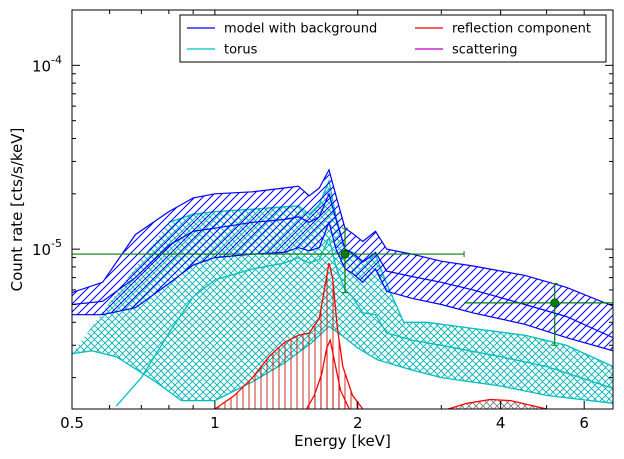 Image resolution: width=624 pixels, height=459 pixels. Describe the element at coordinates (17, 210) in the screenshot. I see `y-axis-title: Count rate [cts/s/keV]` at that location.